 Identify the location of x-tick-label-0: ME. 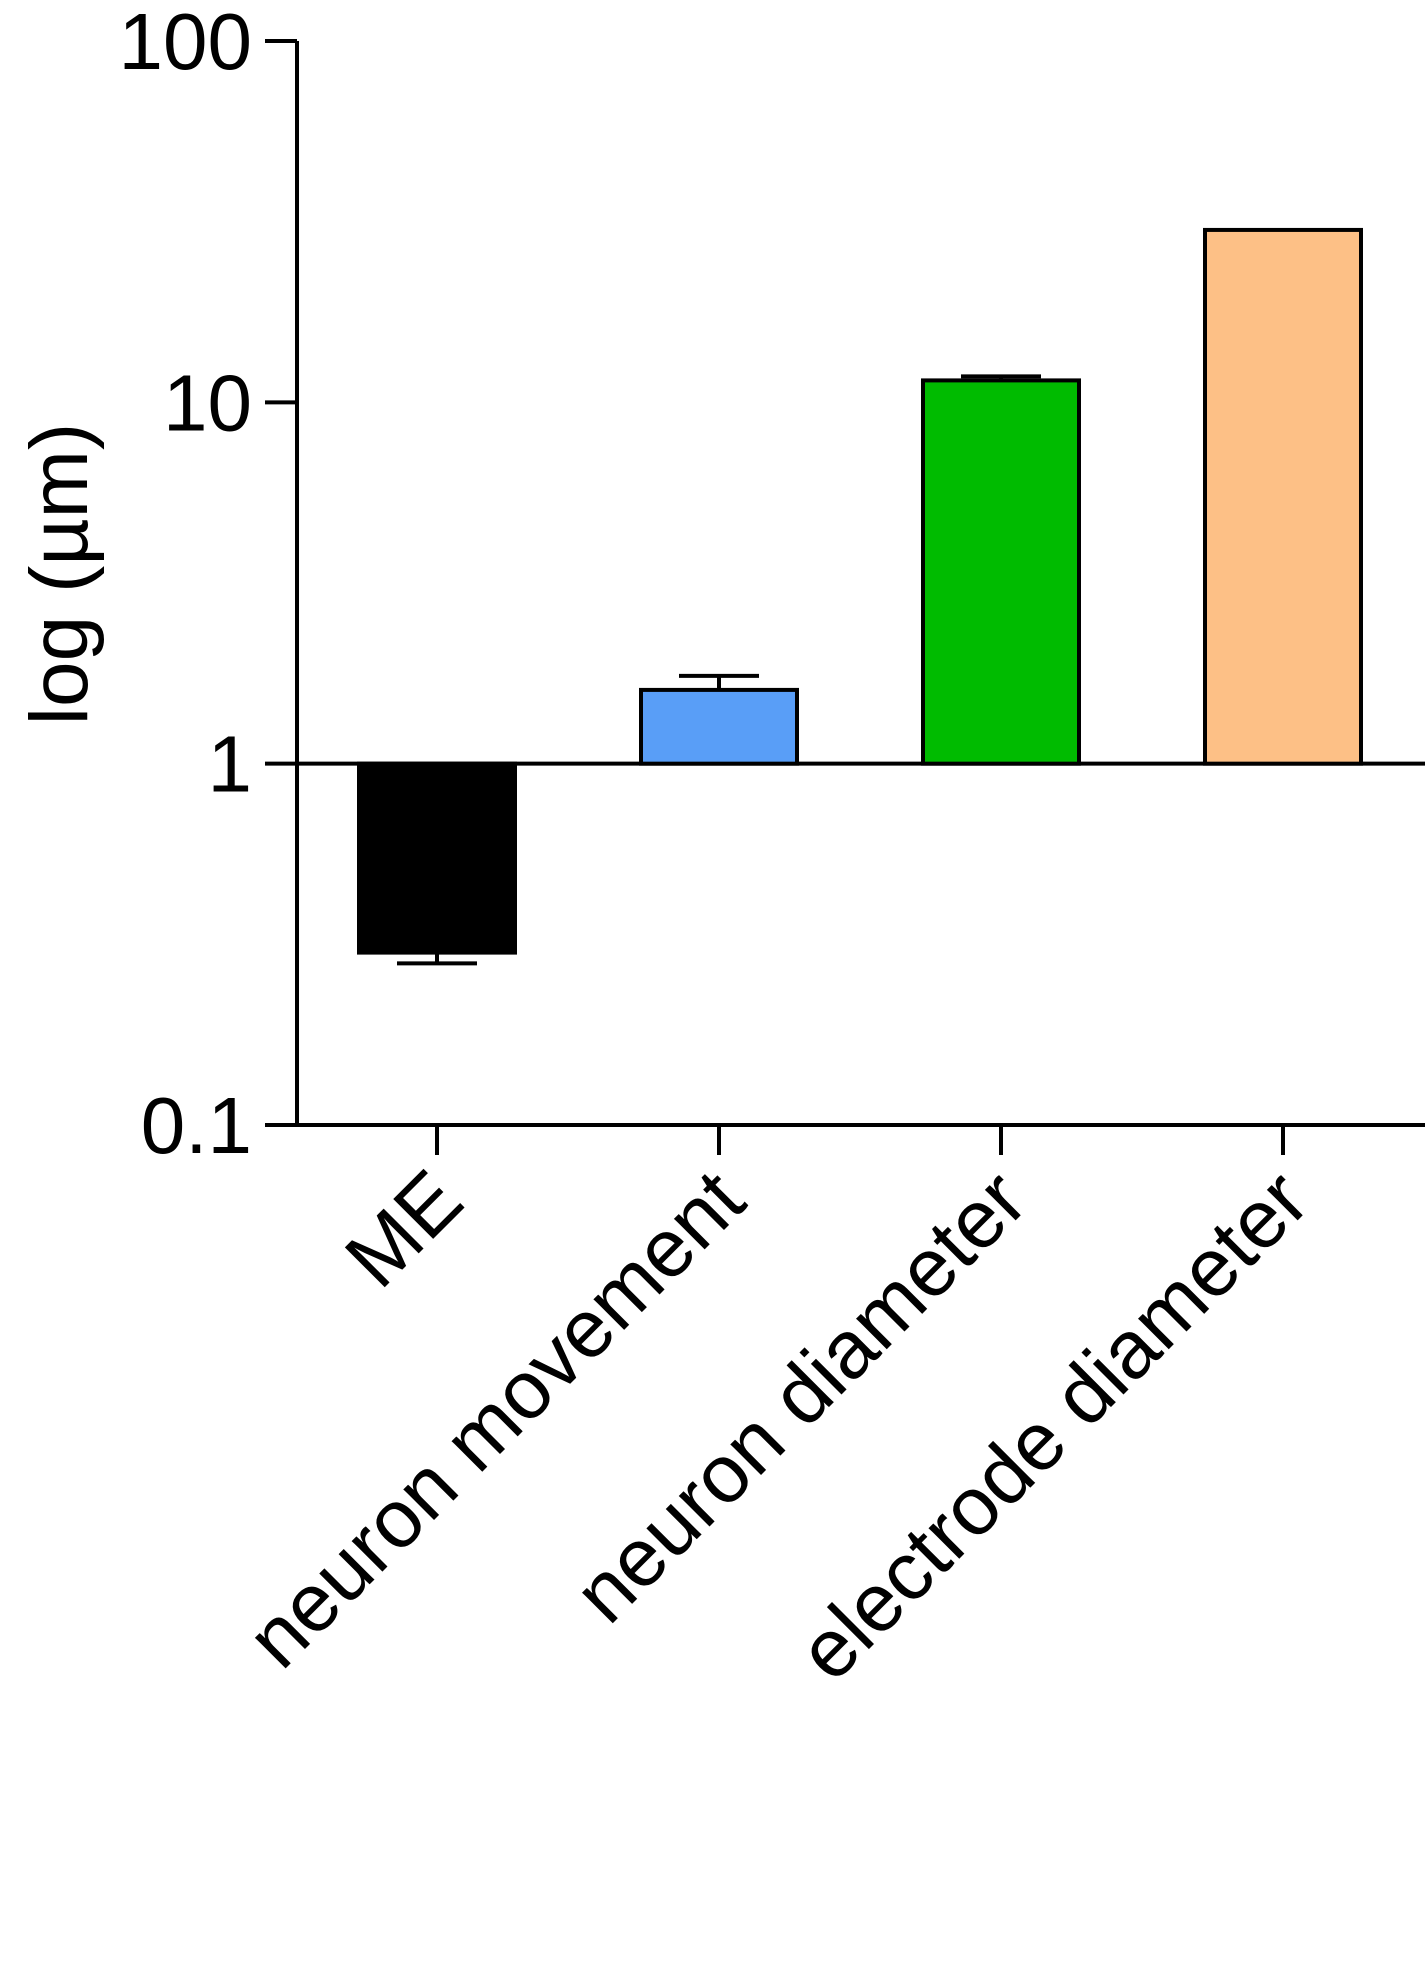
(403, 1228).